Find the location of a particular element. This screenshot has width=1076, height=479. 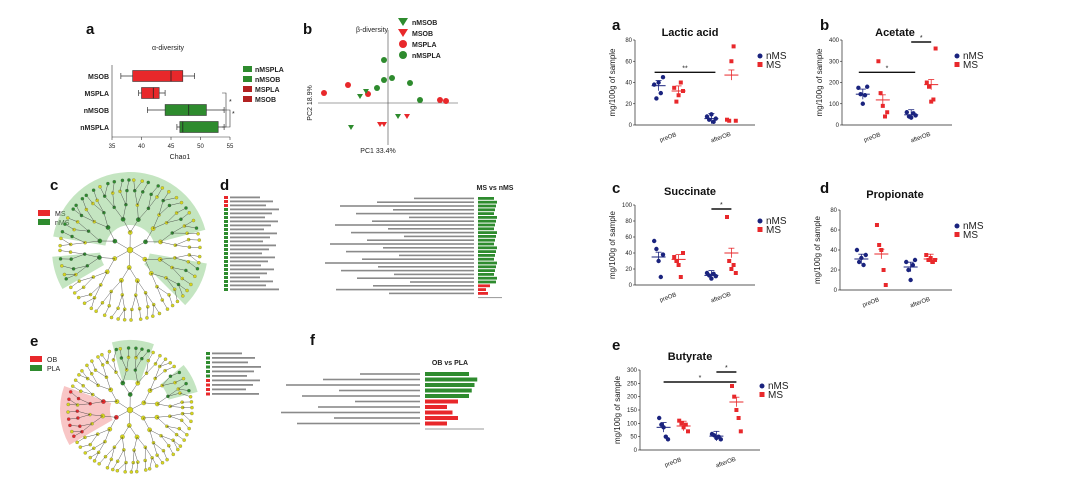

legend-ob-label: OB is located at coordinates (52, 360).